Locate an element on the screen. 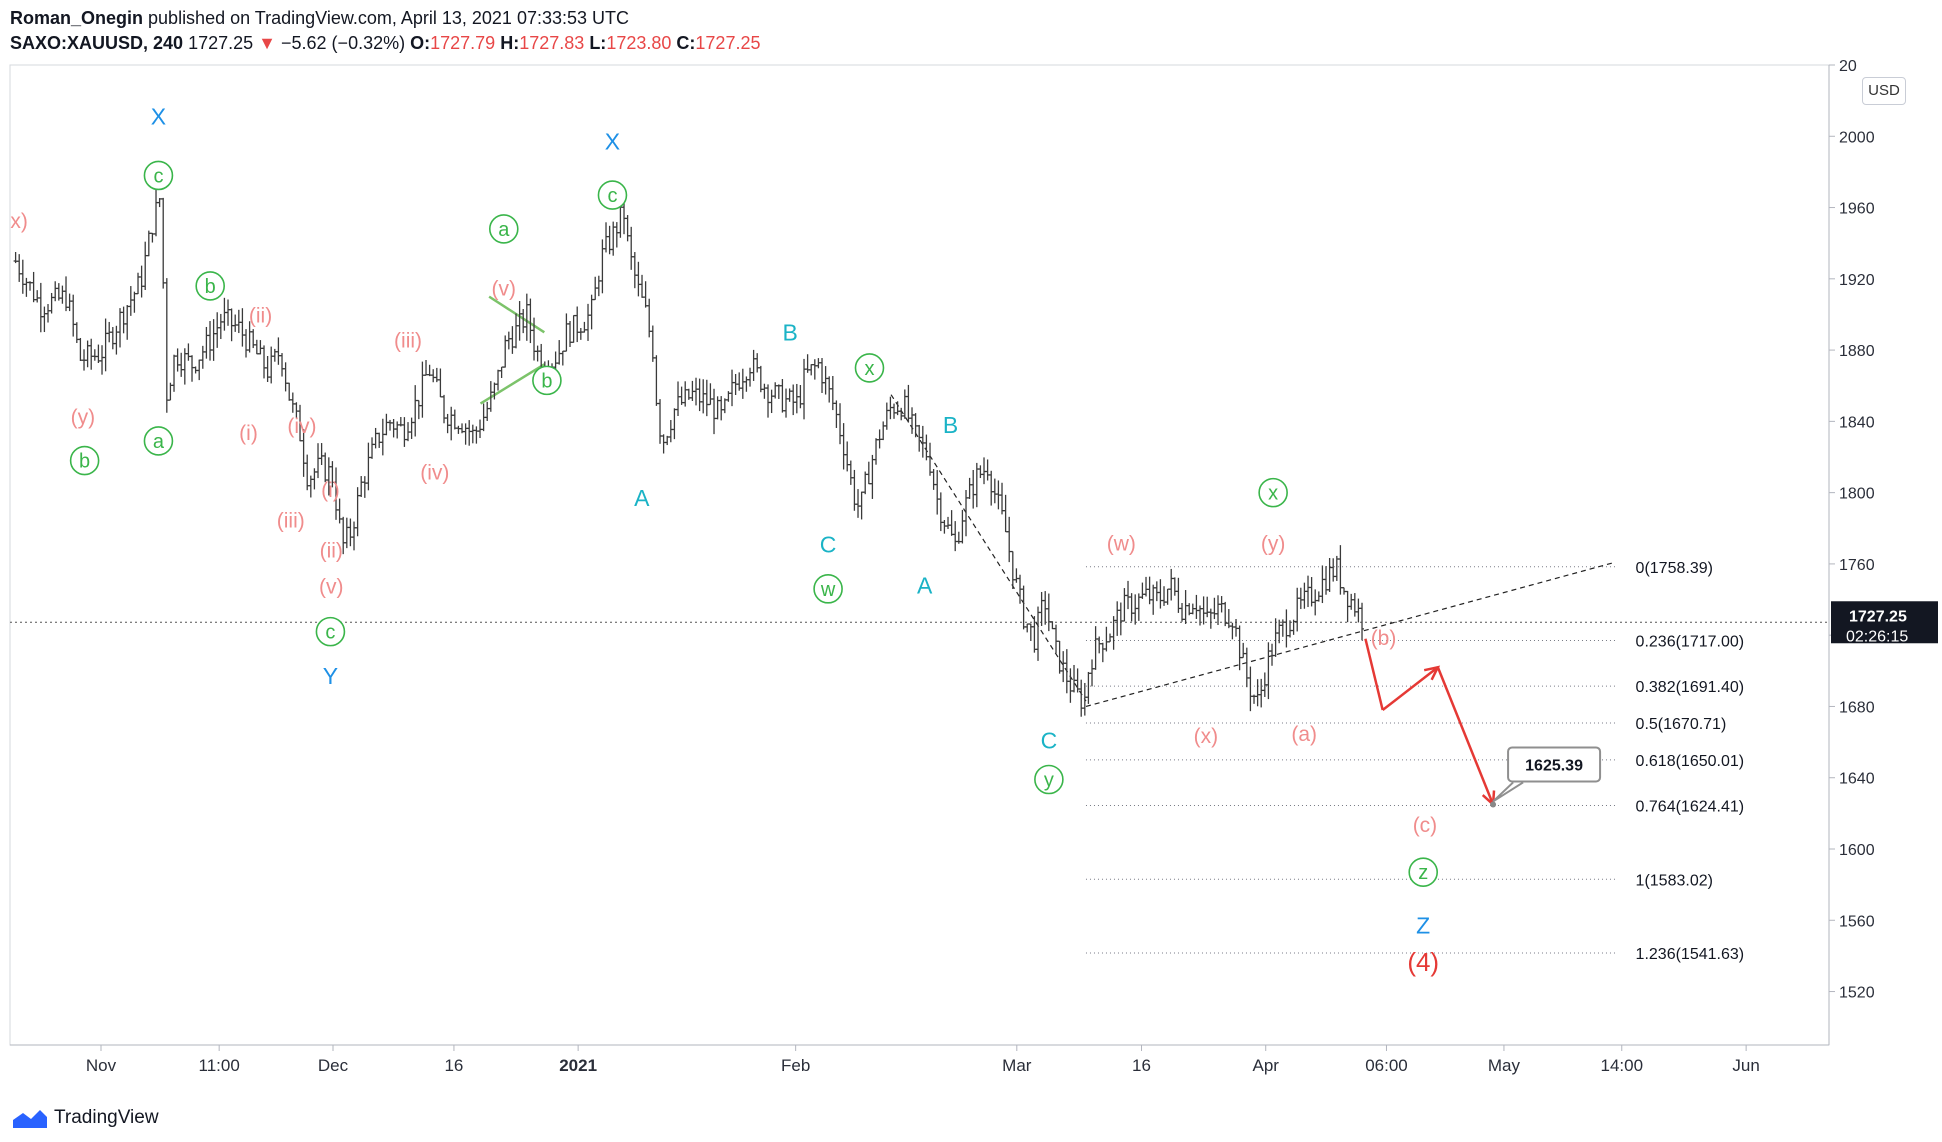 This screenshot has height=1142, width=1942. high-value: 1727.83 is located at coordinates (552, 43).